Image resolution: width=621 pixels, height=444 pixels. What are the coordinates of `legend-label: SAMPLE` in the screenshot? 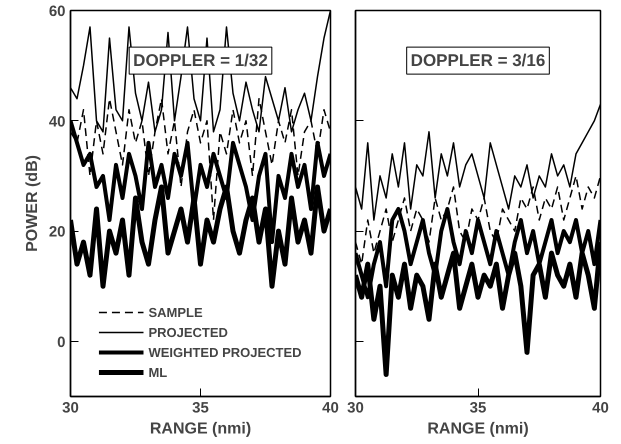 It's located at (175, 312).